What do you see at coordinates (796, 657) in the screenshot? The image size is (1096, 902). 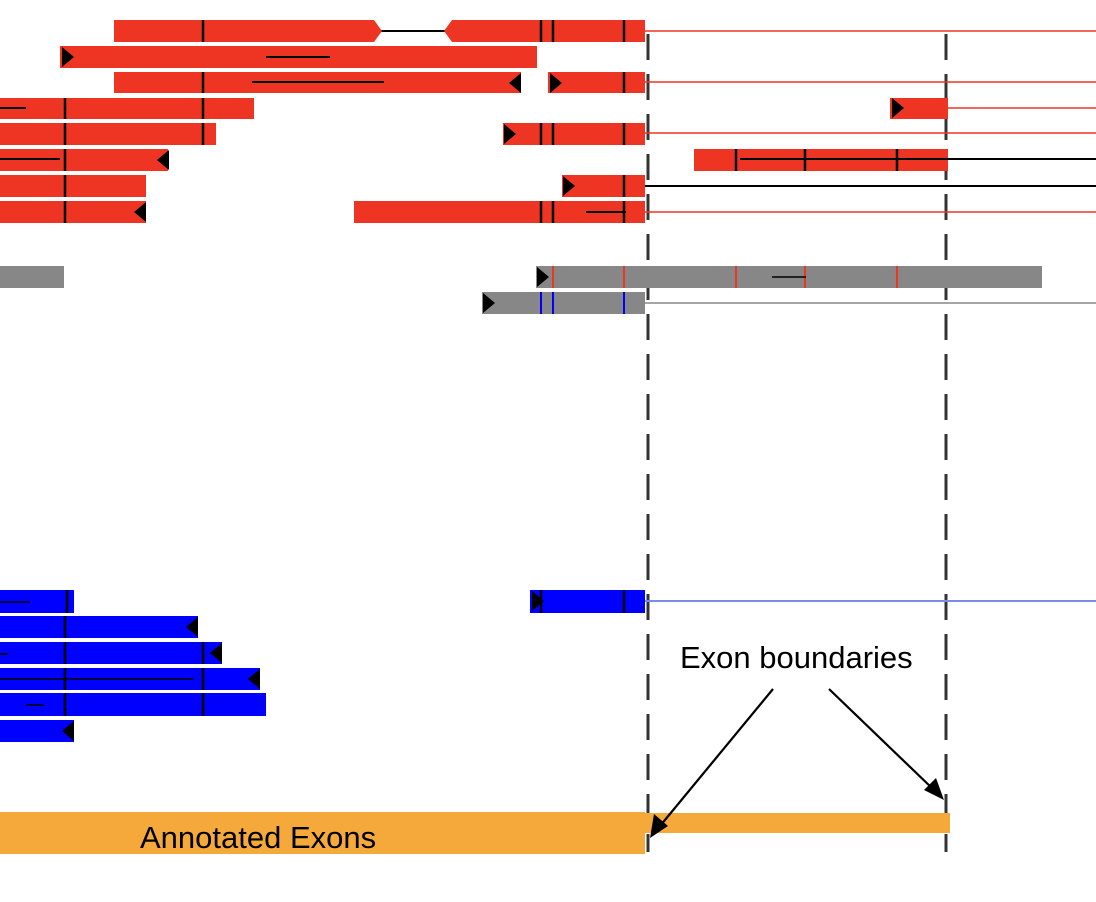 I see `exon-boundaries-label: Exon boundaries` at bounding box center [796, 657].